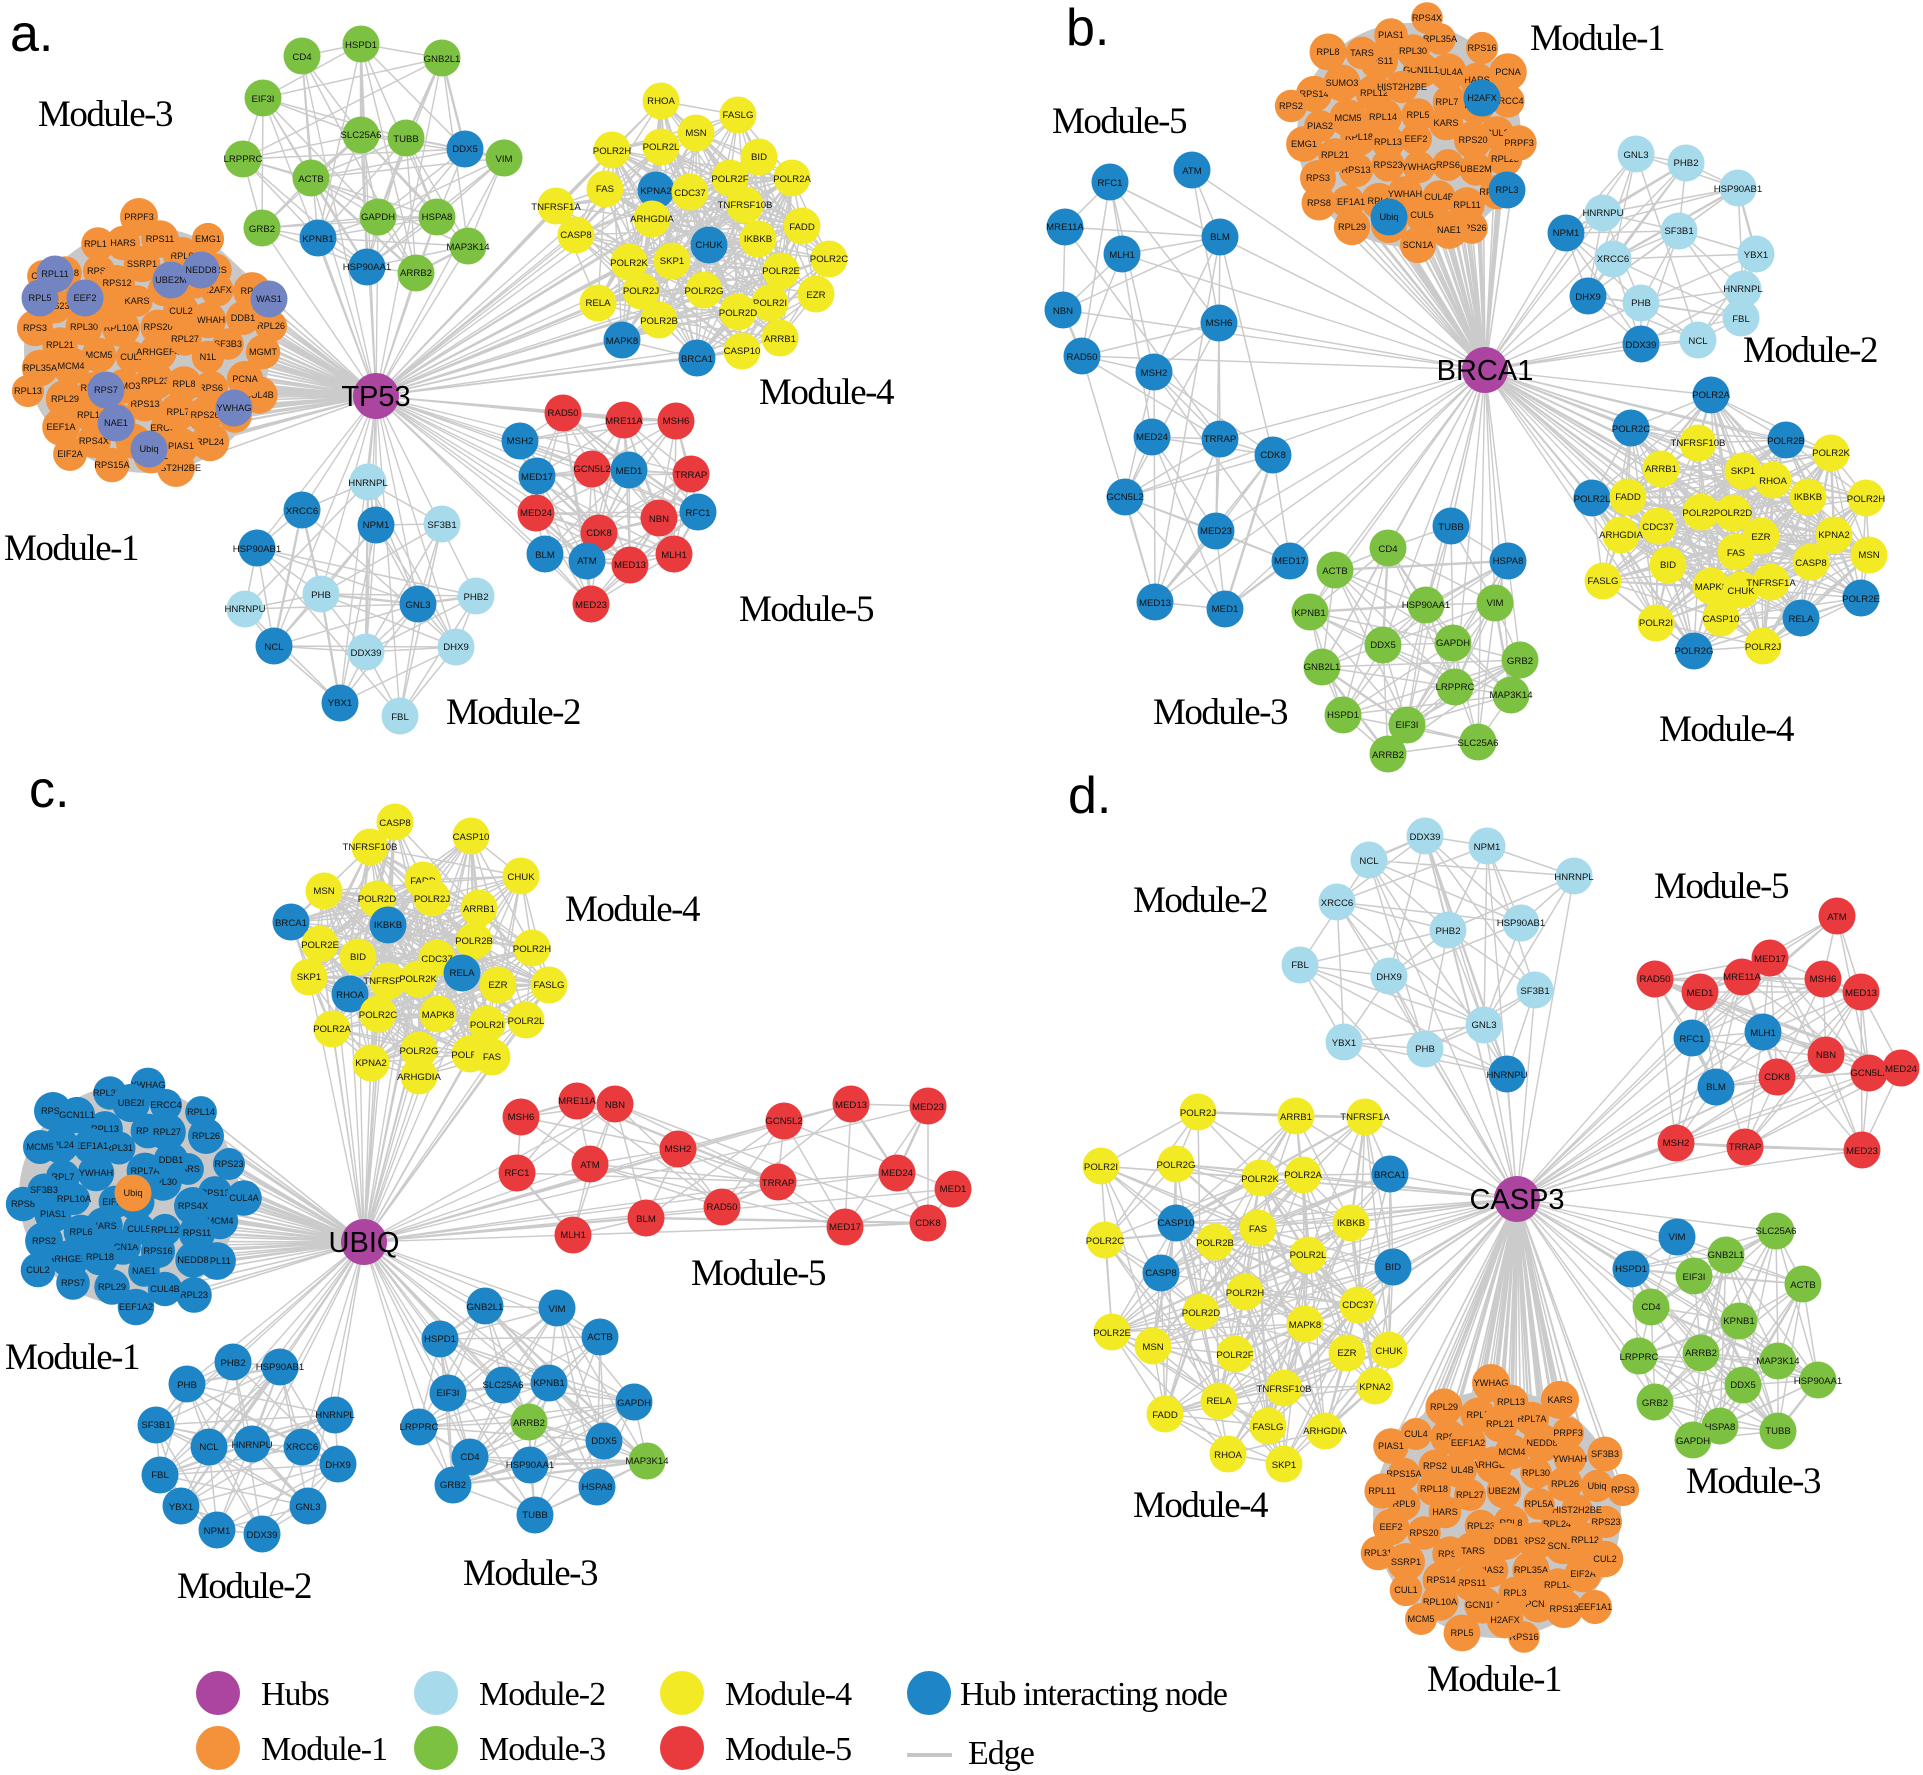 The height and width of the screenshot is (1775, 1923). Describe the element at coordinates (209, 1447) in the screenshot. I see `svg-text: NCL` at that location.